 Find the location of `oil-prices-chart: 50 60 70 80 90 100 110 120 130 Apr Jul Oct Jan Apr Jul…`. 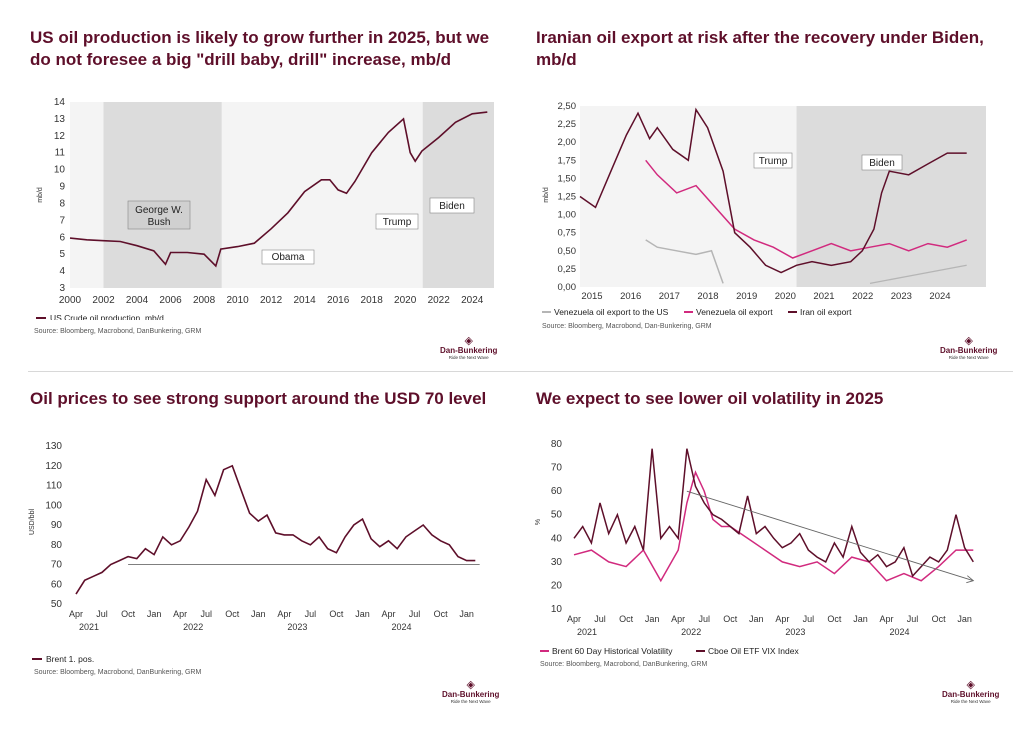

oil-prices-chart: 50 60 70 80 90 100 110 120 130 Apr Jul Oct Jan Apr Jul… is located at coordinates (254, 552).